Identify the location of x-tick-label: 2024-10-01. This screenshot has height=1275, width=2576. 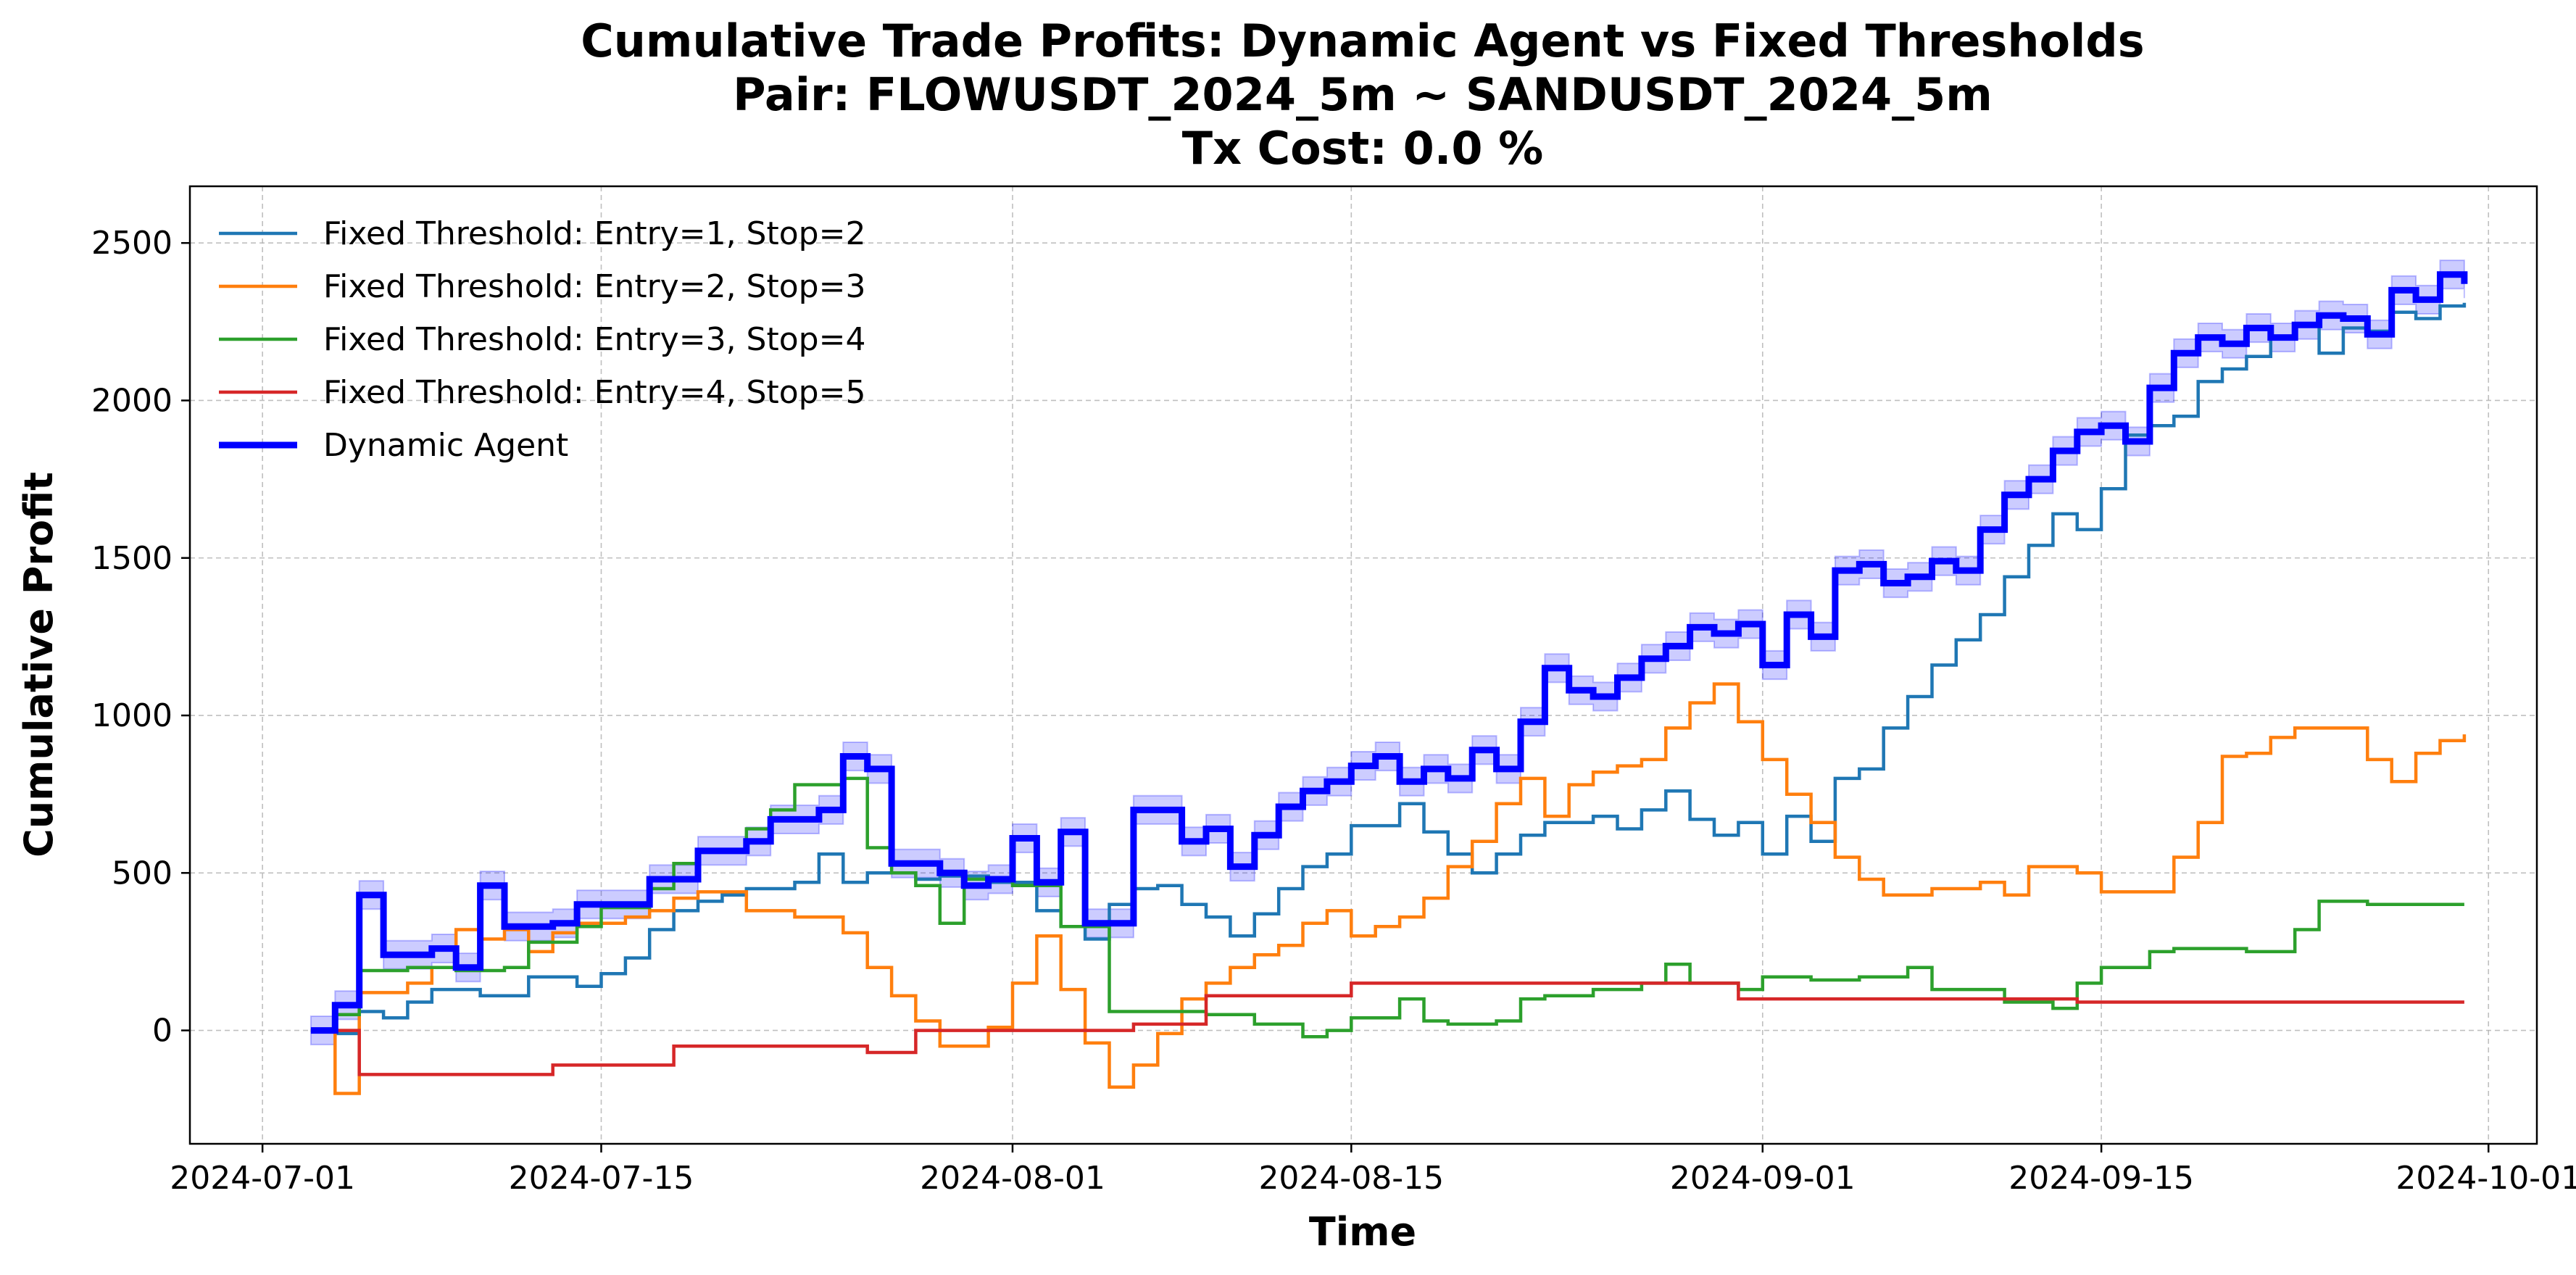
(2486, 1179).